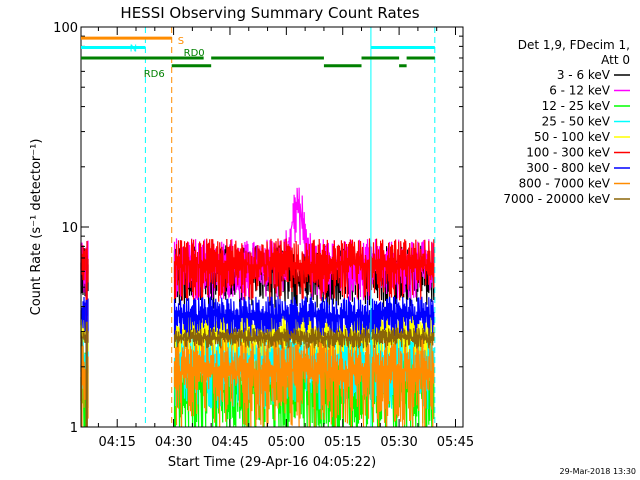  What do you see at coordinates (576, 106) in the screenshot?
I see `legend-label-3: 12 - 25 keV` at bounding box center [576, 106].